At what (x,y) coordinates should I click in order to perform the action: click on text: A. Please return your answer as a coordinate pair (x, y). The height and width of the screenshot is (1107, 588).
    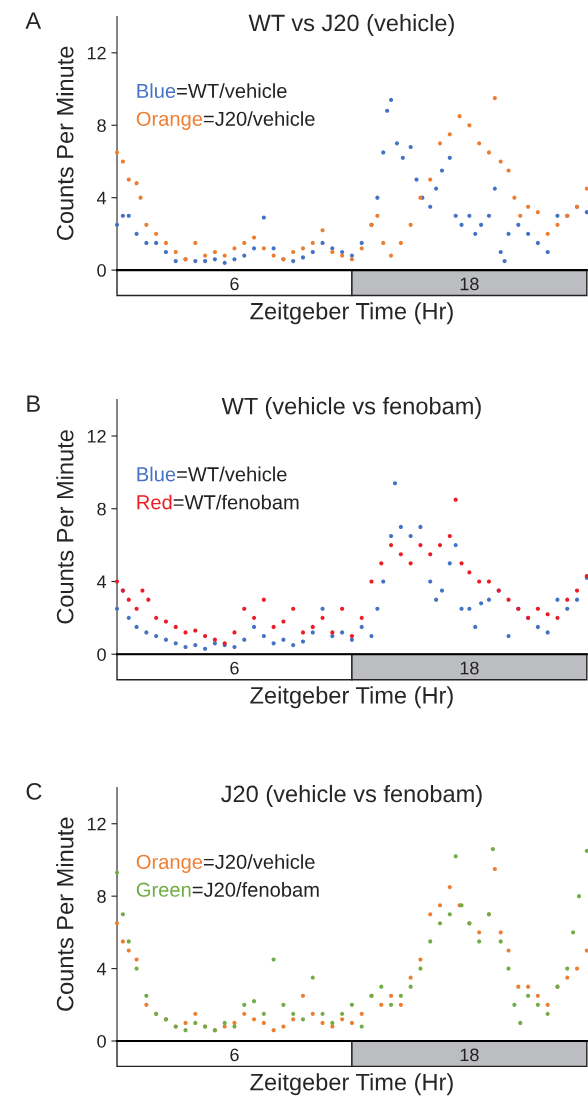
    Looking at the image, I should click on (33, 20).